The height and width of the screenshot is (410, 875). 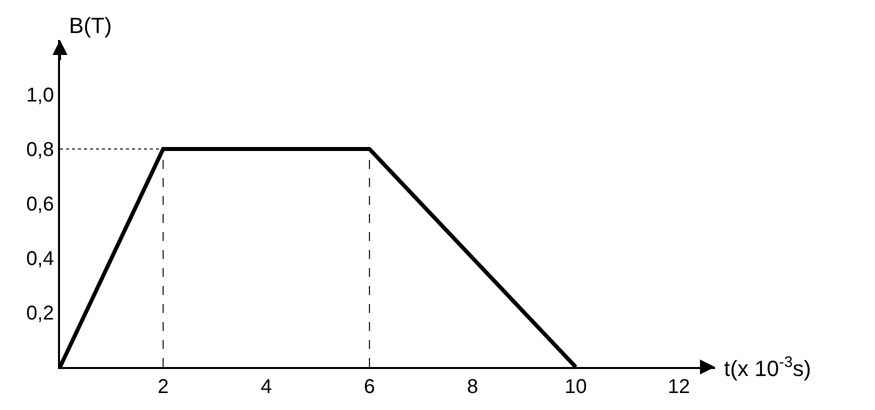 What do you see at coordinates (40, 95) in the screenshot?
I see `y-tick-label: 1,0` at bounding box center [40, 95].